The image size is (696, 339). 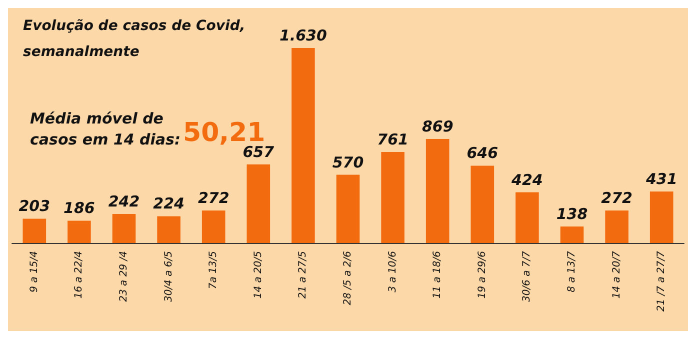 What do you see at coordinates (438, 275) in the screenshot?
I see `x-tick-label: 11 a 18/6` at bounding box center [438, 275].